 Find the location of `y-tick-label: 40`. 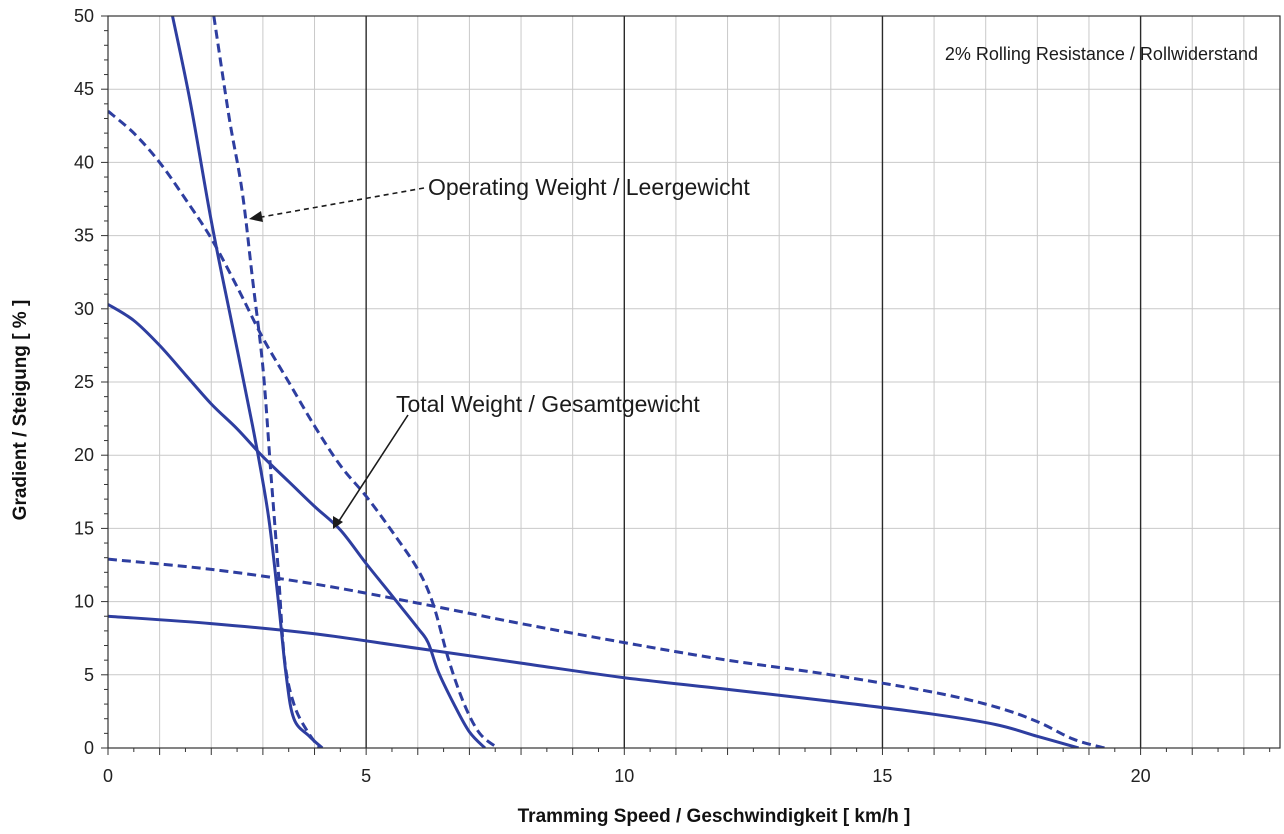

y-tick-label: 40 is located at coordinates (84, 162).